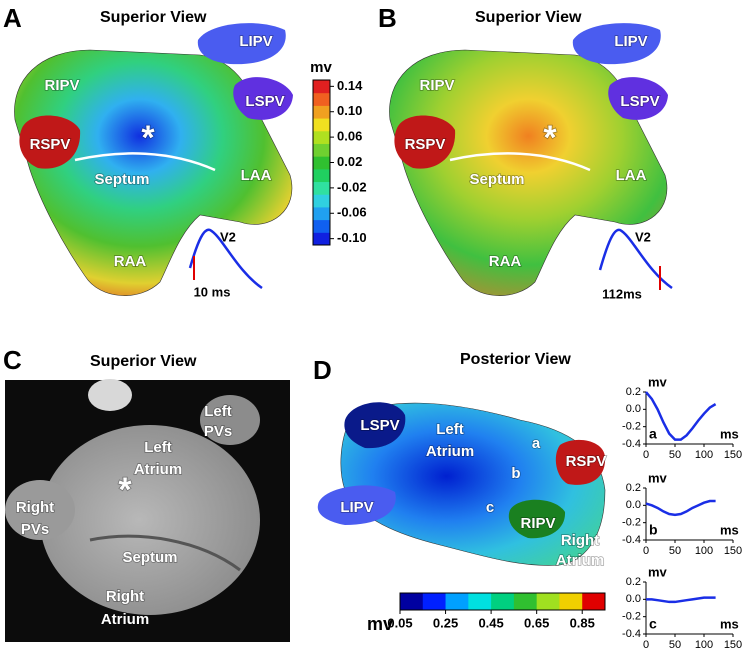 The image size is (750, 652). Describe the element at coordinates (12, 360) in the screenshot. I see `panel-letter: C` at that location.